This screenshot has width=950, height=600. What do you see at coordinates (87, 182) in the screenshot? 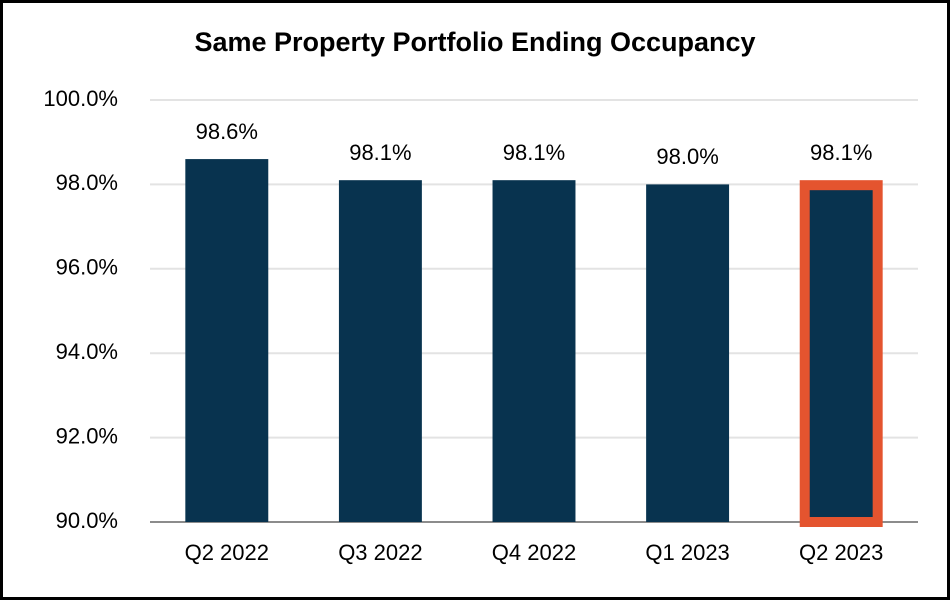
I see `y-tick-label: 98.0%` at bounding box center [87, 182].